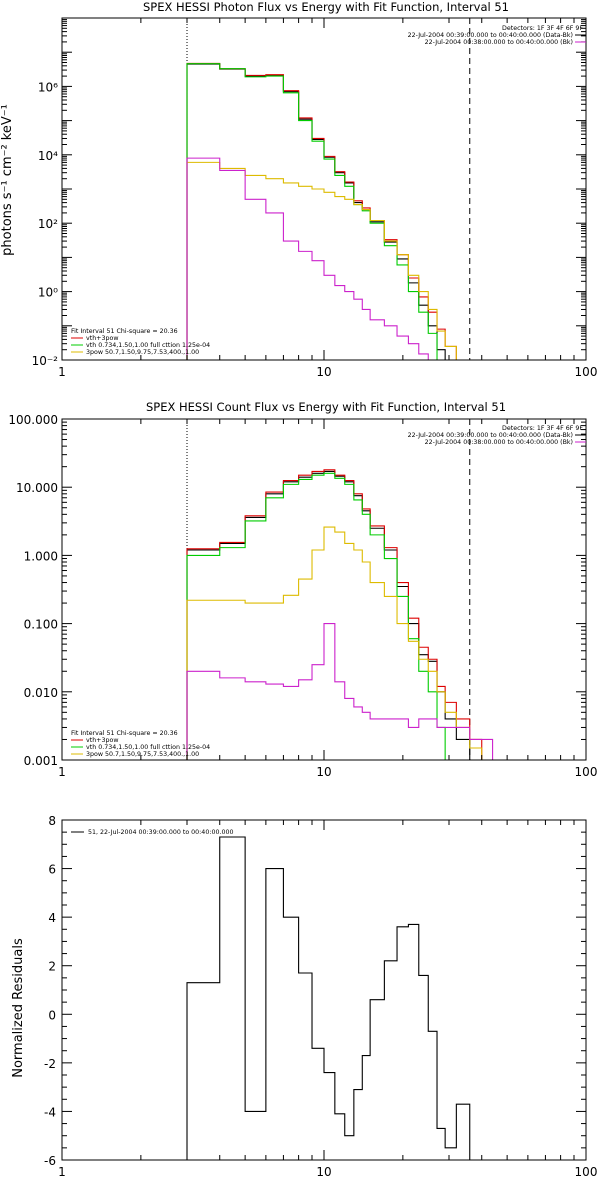 The width and height of the screenshot is (600, 1200). I want to click on photon-fit-vth: vth 0.734,1.50,1.00 full cttion 1.25e-04, so click(148, 345).